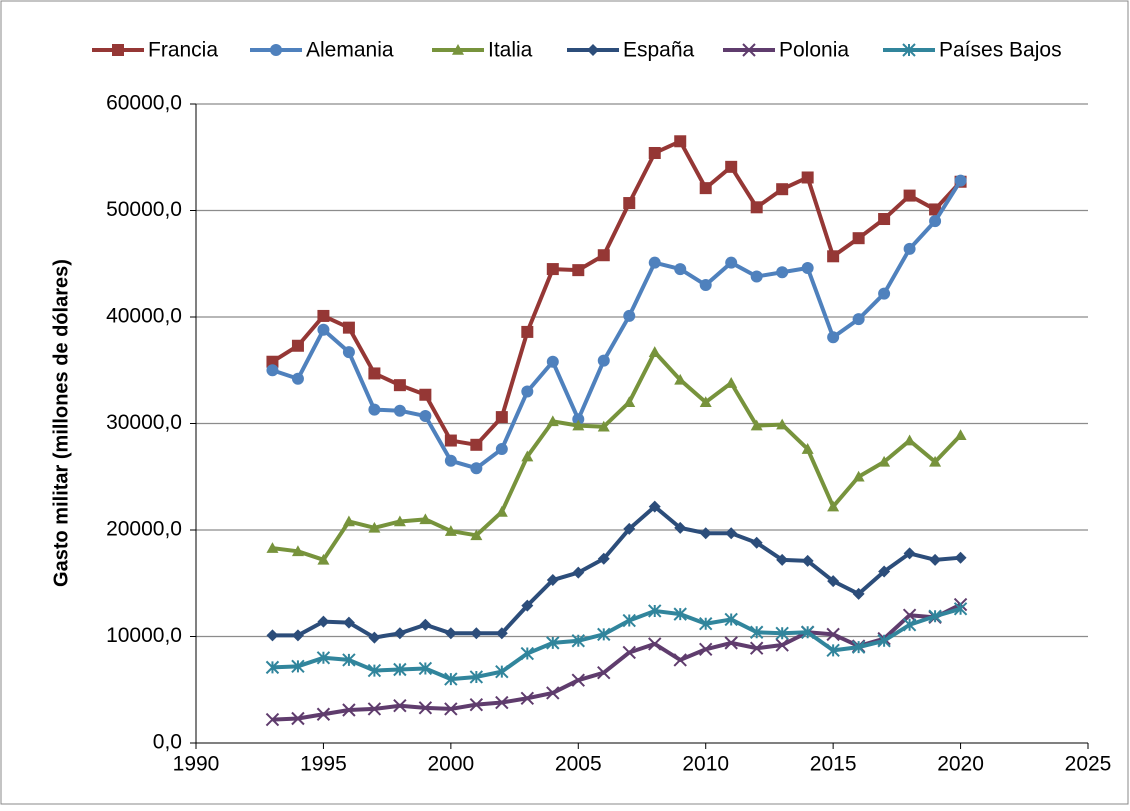 The height and width of the screenshot is (811, 1130). Describe the element at coordinates (659, 50) in the screenshot. I see `legend-label: España` at that location.